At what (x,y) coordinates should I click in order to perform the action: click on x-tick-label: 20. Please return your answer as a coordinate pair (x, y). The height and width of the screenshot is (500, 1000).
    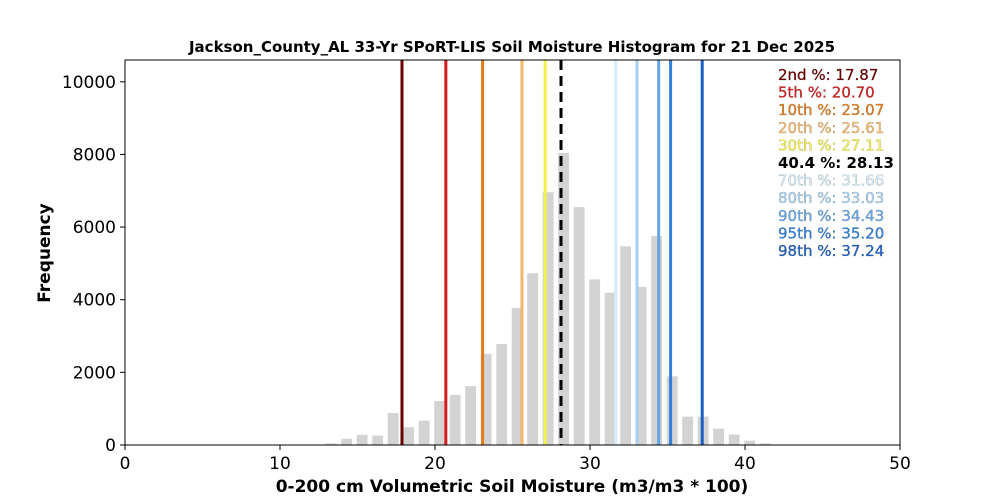
    Looking at the image, I should click on (435, 464).